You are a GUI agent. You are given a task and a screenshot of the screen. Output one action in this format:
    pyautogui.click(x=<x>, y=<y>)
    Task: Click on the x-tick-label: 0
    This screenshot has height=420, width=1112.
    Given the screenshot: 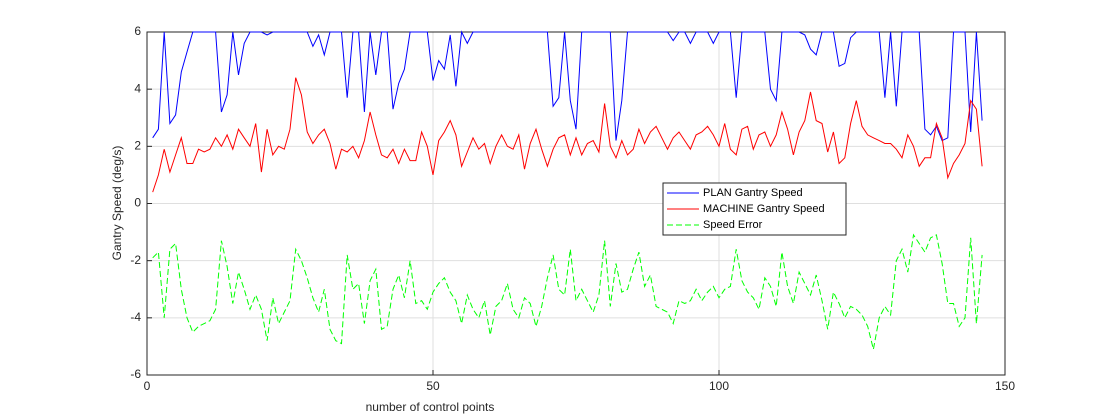 What is the action you would take?
    pyautogui.click(x=147, y=386)
    